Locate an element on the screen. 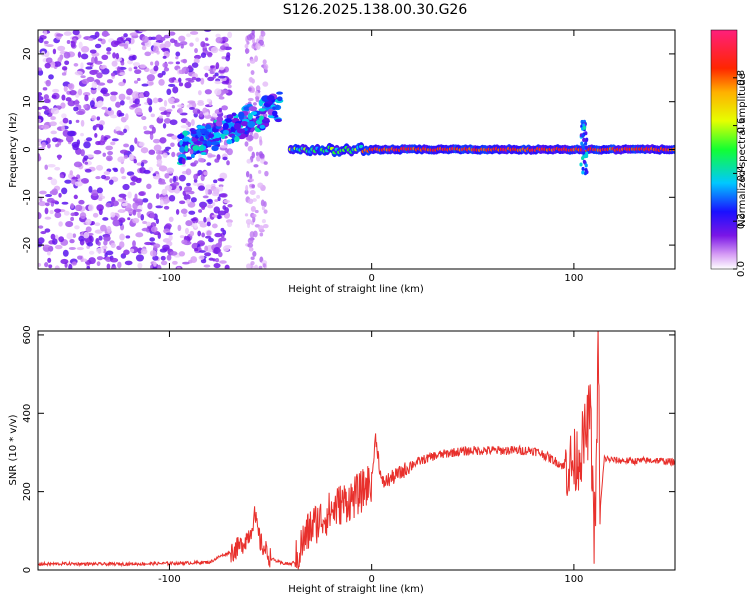 This screenshot has height=600, width=750. chart-title: S126.2025.138.00.30.G26 is located at coordinates (375, 10).